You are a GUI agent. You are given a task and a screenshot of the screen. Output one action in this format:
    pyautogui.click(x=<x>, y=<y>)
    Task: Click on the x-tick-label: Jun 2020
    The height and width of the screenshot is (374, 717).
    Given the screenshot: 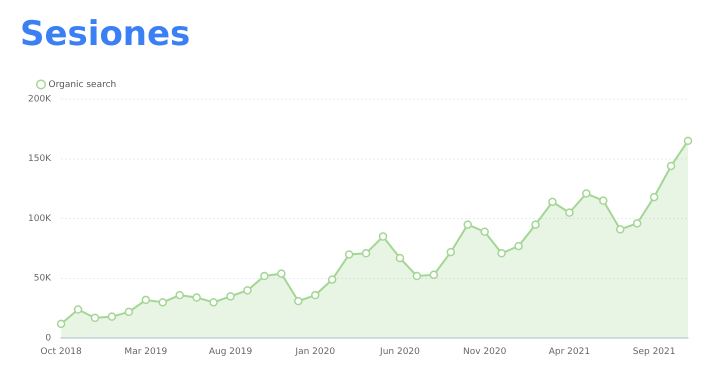 What is the action you would take?
    pyautogui.click(x=399, y=351)
    